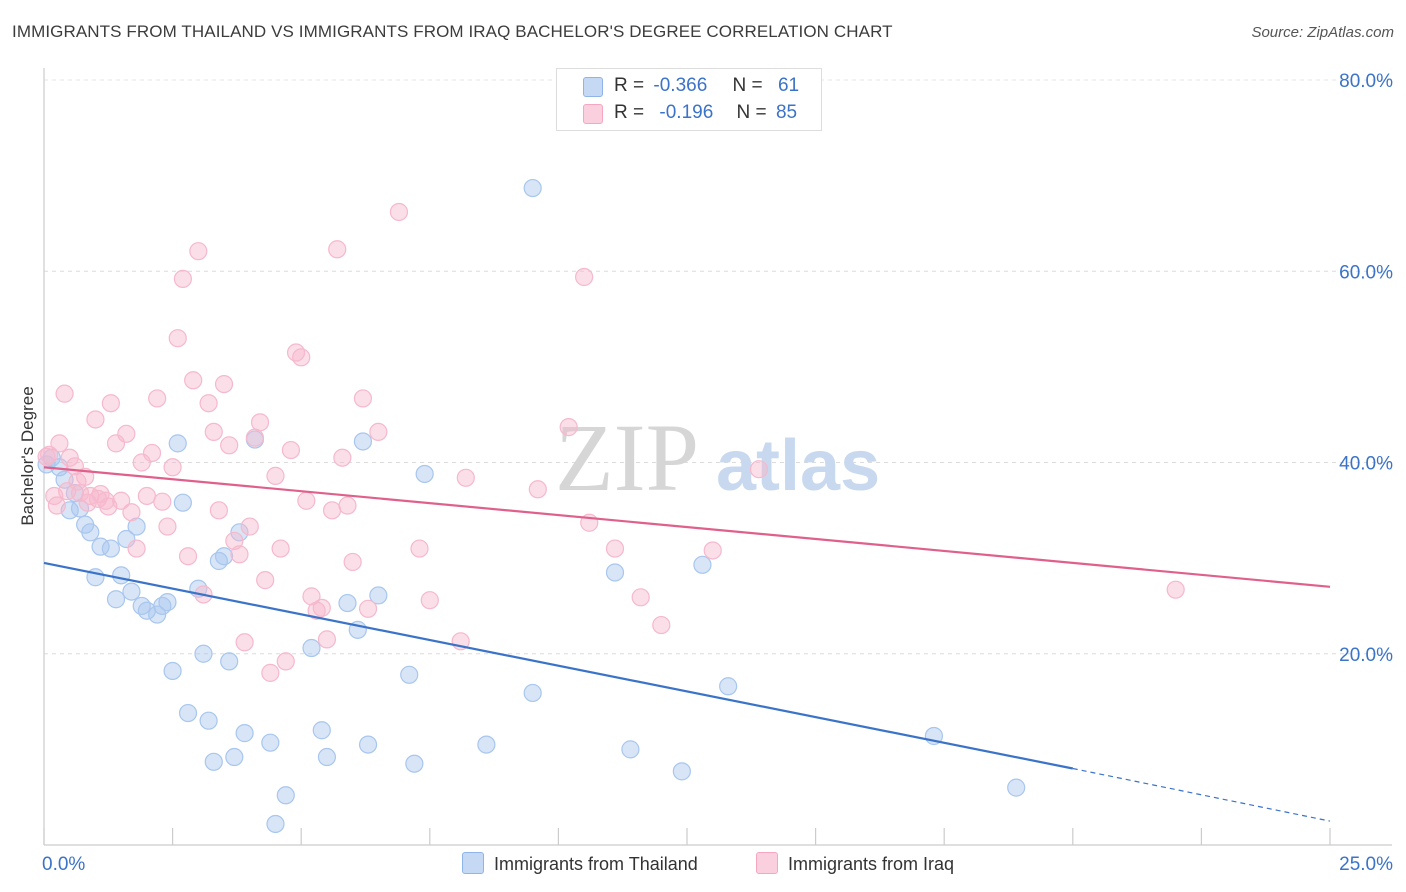 This screenshot has width=1406, height=892. What do you see at coordinates (1366, 864) in the screenshot?
I see `x-tick-label: 25.0%` at bounding box center [1366, 864].